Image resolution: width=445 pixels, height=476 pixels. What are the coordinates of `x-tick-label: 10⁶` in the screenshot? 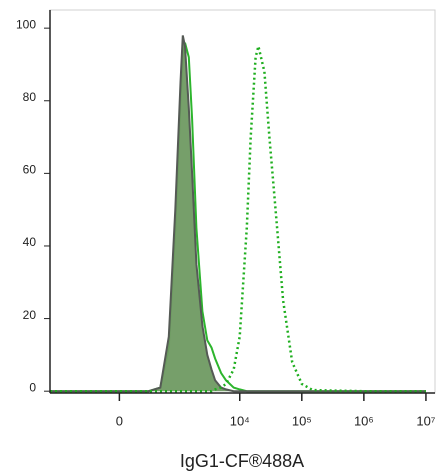 It's located at (364, 420).